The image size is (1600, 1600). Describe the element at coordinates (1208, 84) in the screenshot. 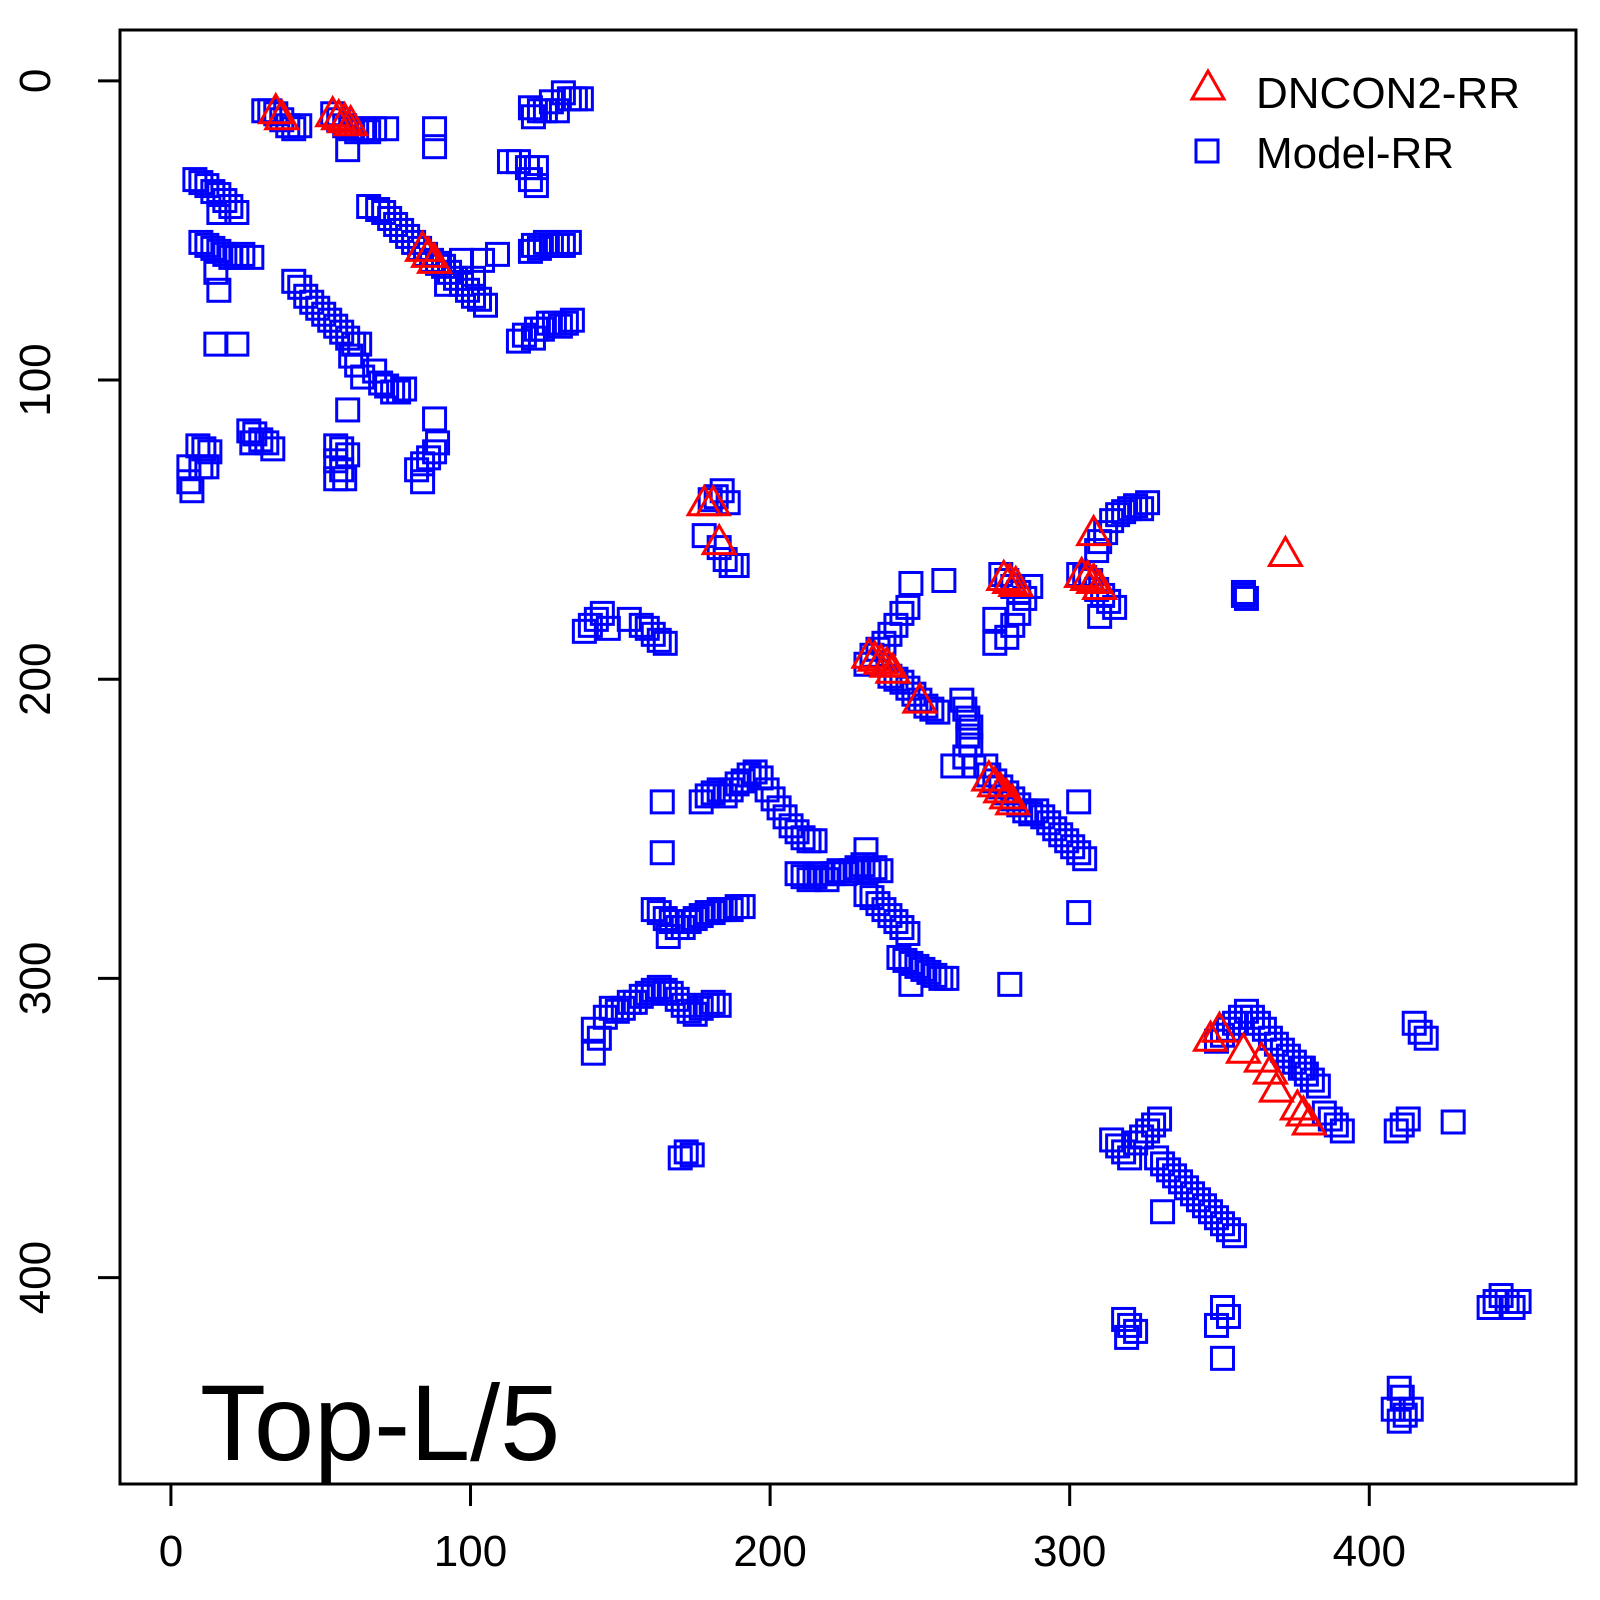

I see `legend-triangle-icon` at that location.